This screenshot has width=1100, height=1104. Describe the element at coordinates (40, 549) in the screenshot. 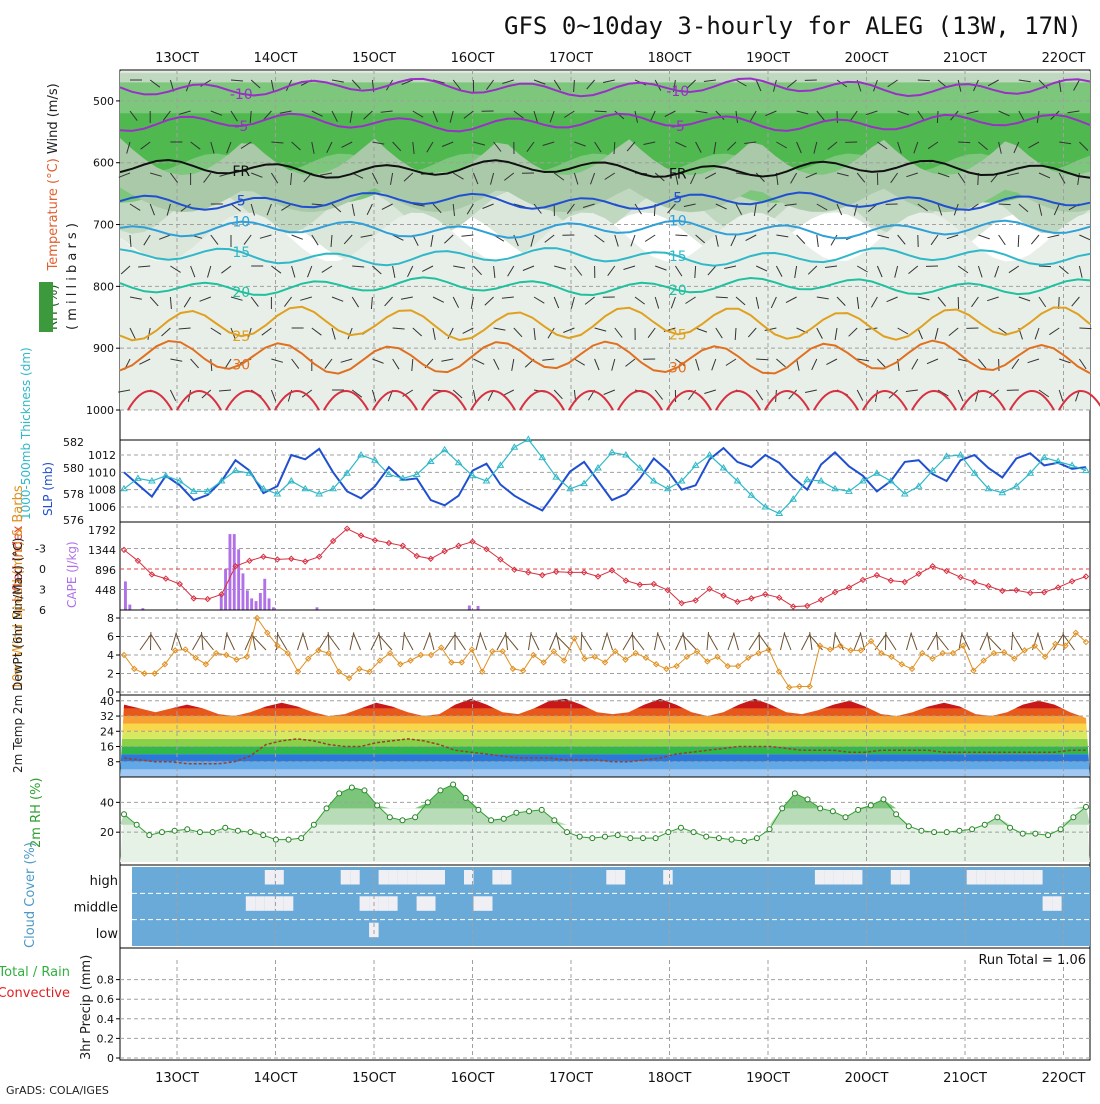

I see `lifted-index-tick-label: -3` at that location.